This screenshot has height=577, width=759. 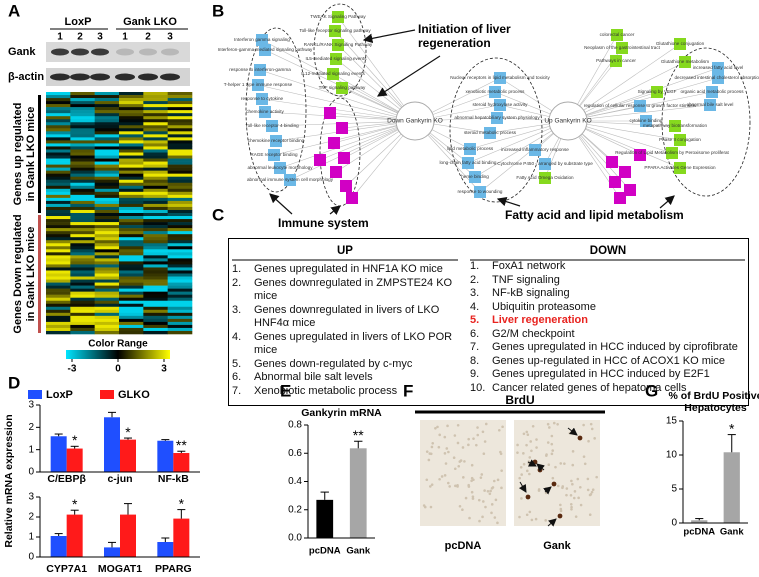 I want to click on node-label: lipid metabolic process, so click(x=470, y=148).